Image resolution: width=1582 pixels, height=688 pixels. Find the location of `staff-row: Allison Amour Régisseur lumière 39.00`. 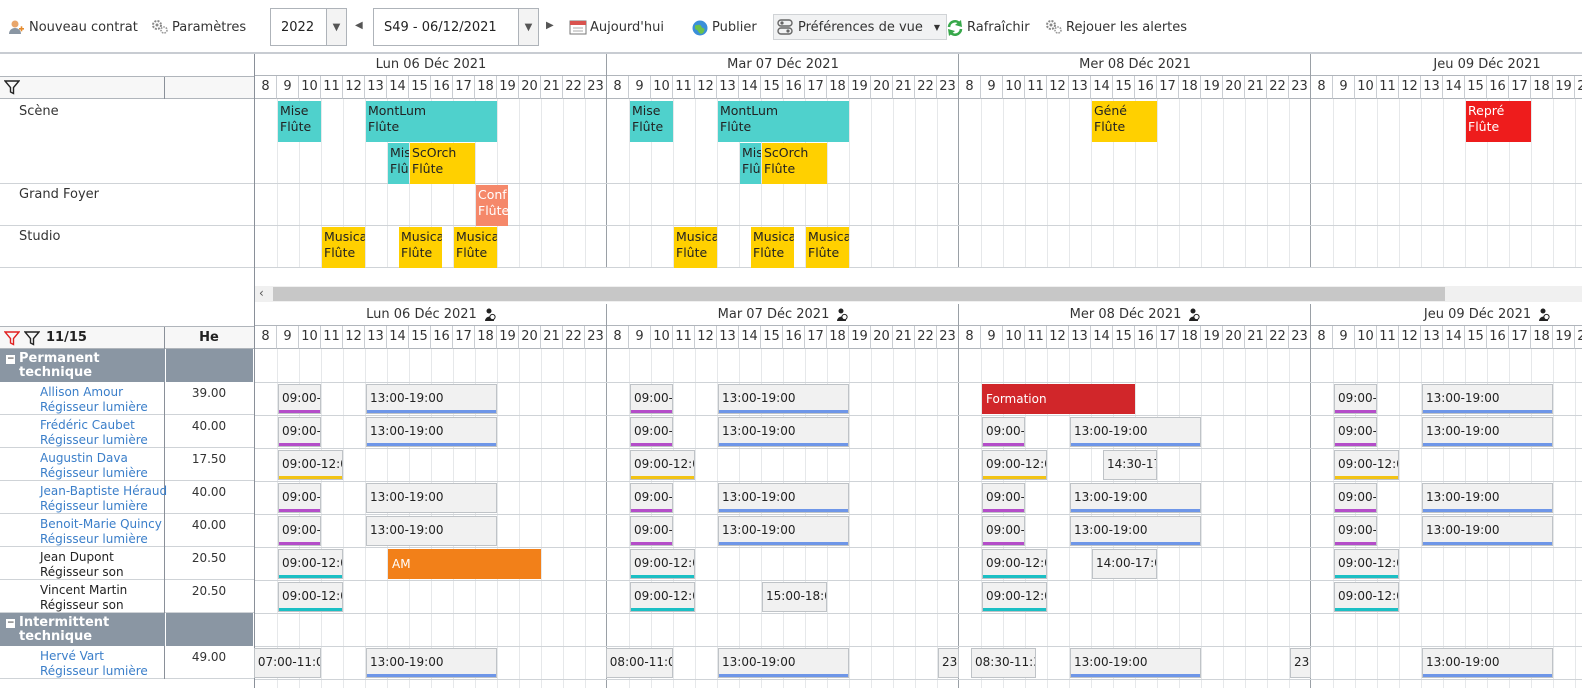

staff-row: Allison Amour Régisseur lumière 39.00 is located at coordinates (127, 398).